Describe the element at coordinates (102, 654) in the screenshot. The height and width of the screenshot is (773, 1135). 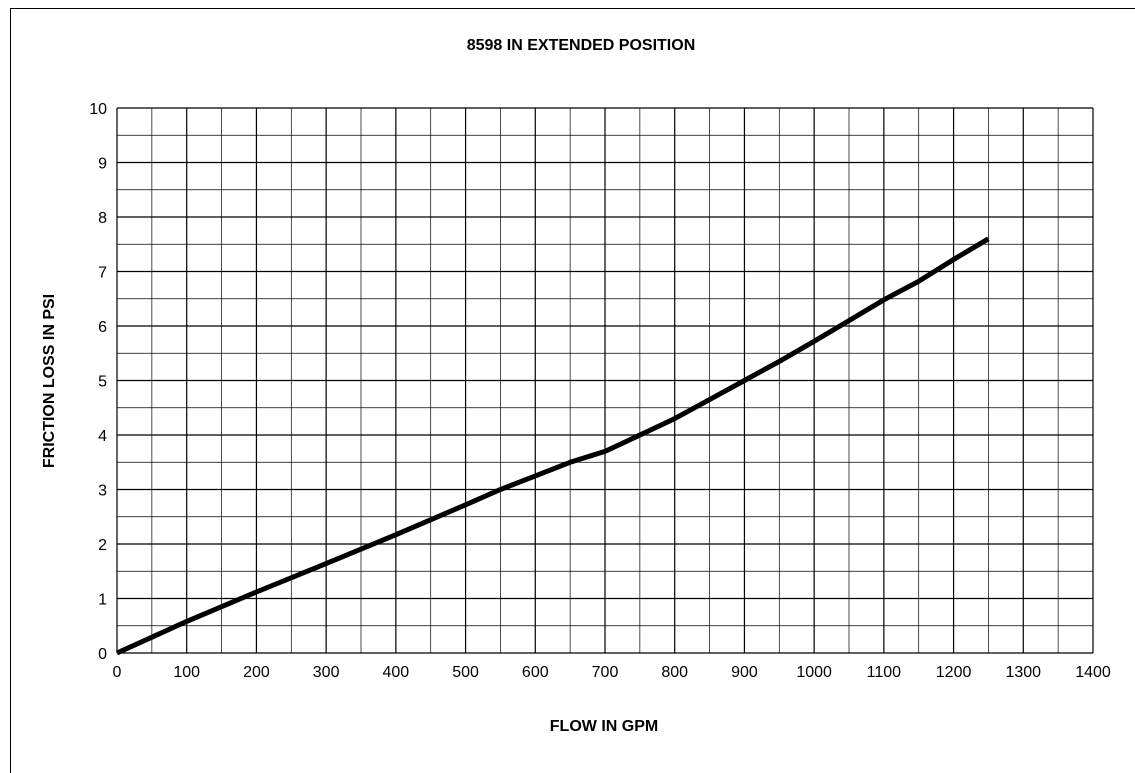
I see `y-tick-label: 0` at that location.